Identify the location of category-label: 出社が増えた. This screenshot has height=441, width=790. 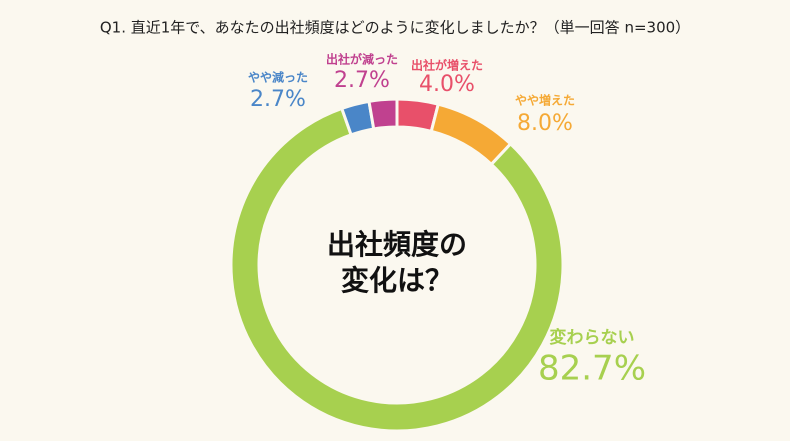
(447, 65).